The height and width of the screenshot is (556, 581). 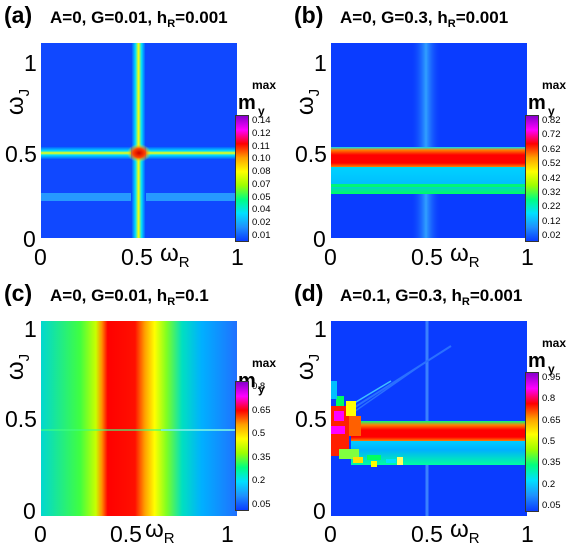 What do you see at coordinates (551, 178) in the screenshot?
I see `colorbar-tick: 0.42` at bounding box center [551, 178].